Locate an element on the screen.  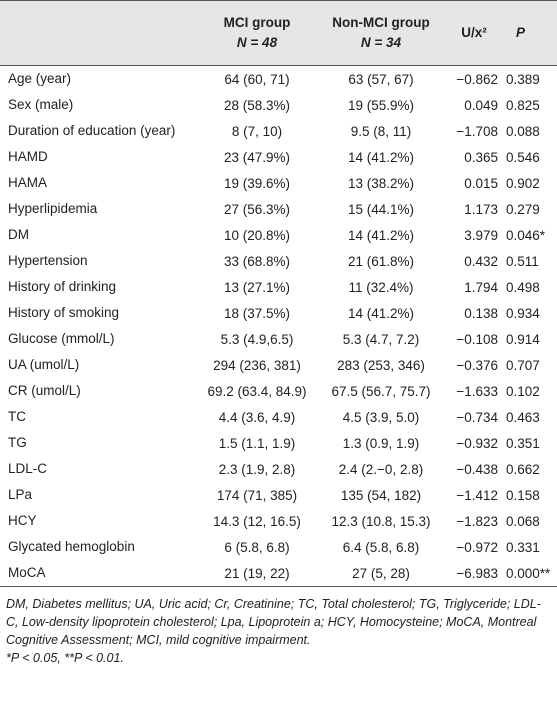
table-cell: 18 (37.5%) is located at coordinates (257, 313).